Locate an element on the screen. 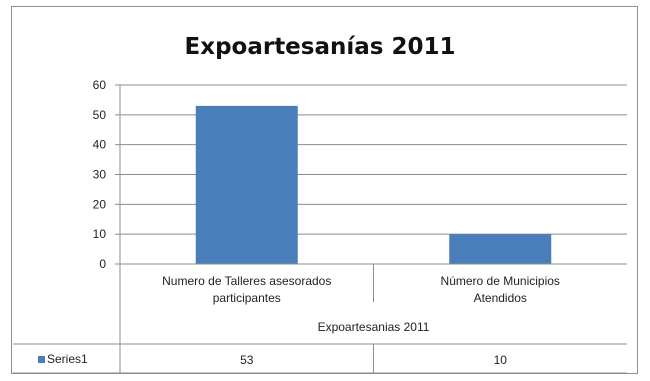 The width and height of the screenshot is (650, 381). x-category-label: Número de Municipios is located at coordinates (500, 281).